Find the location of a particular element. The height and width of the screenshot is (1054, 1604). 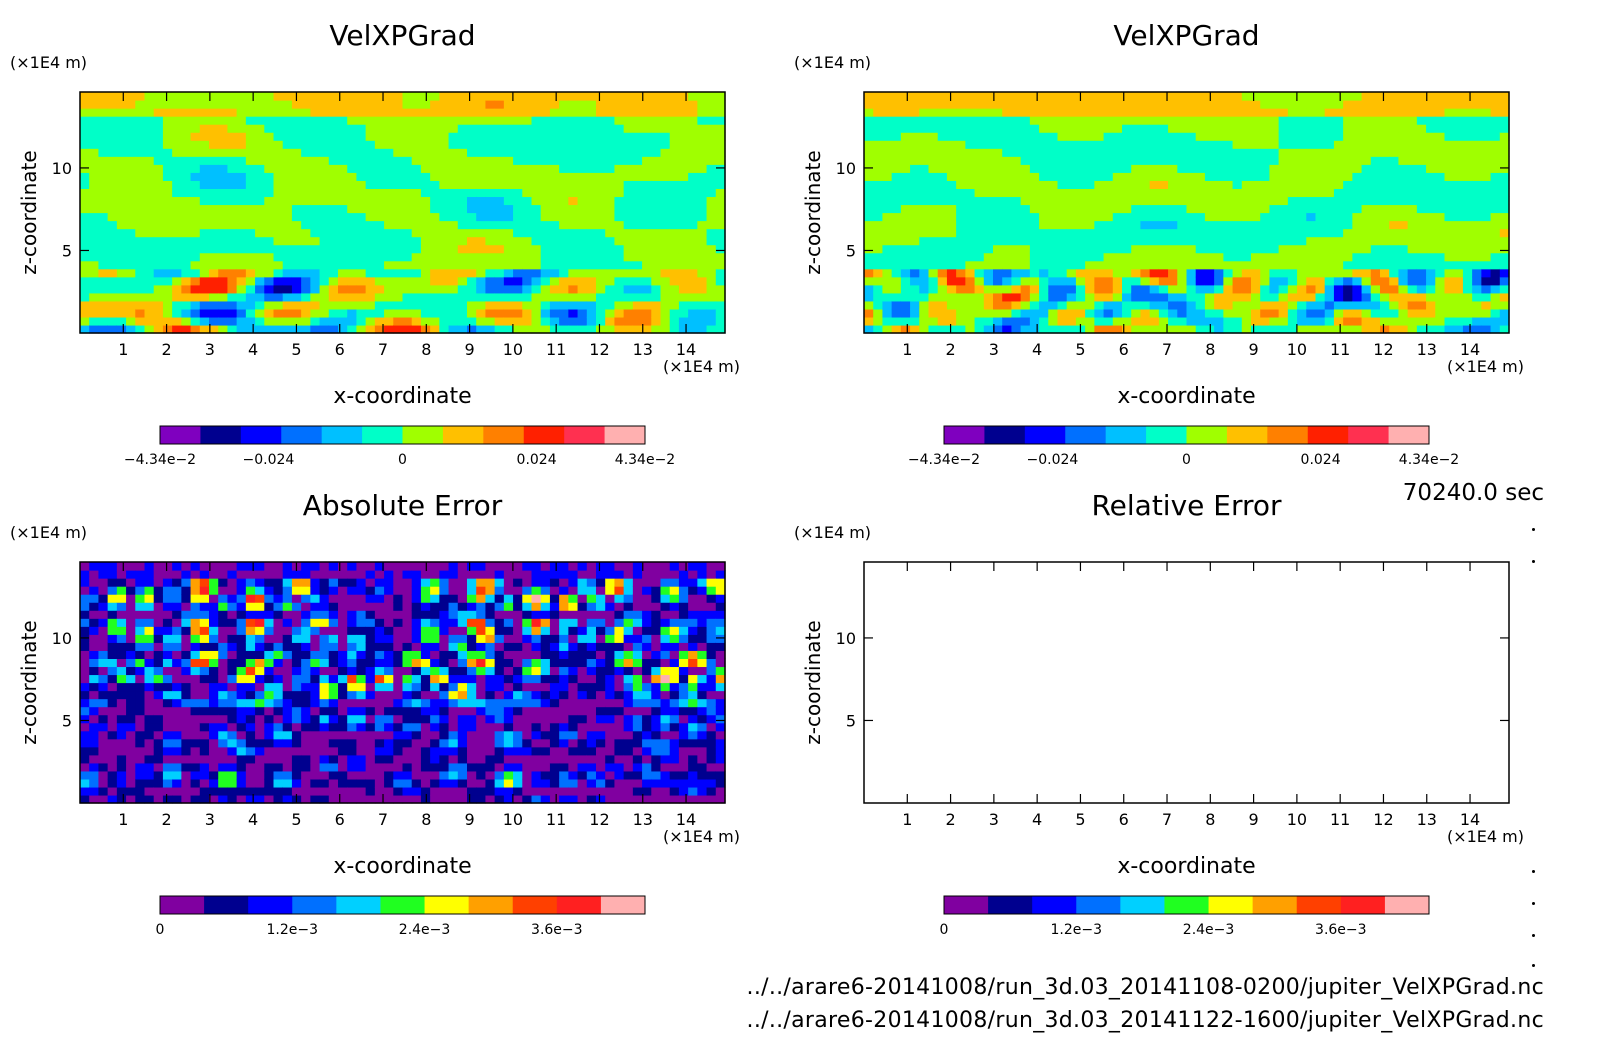

contour-field is located at coordinates (1187, 213).